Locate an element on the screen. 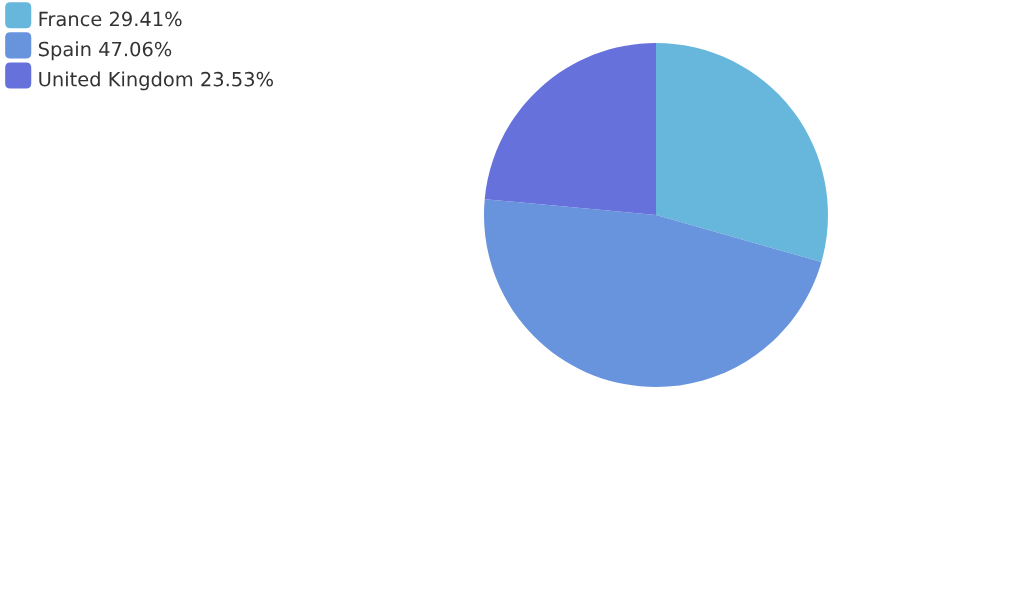 This screenshot has width=1024, height=590. legend-label: United Kingdom 23.53% is located at coordinates (156, 81).